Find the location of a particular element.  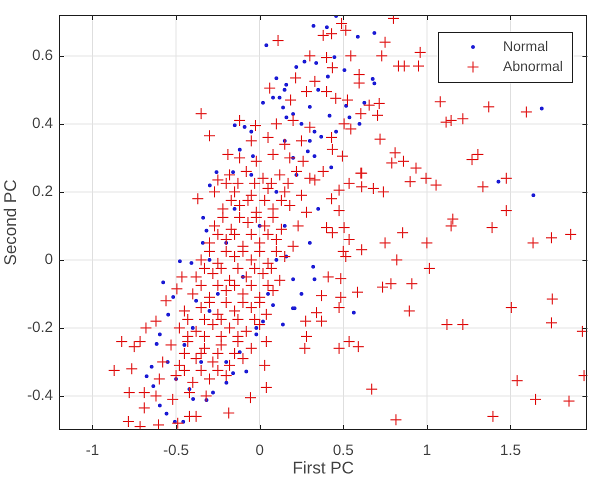

x-tick-label: 1 is located at coordinates (427, 451).